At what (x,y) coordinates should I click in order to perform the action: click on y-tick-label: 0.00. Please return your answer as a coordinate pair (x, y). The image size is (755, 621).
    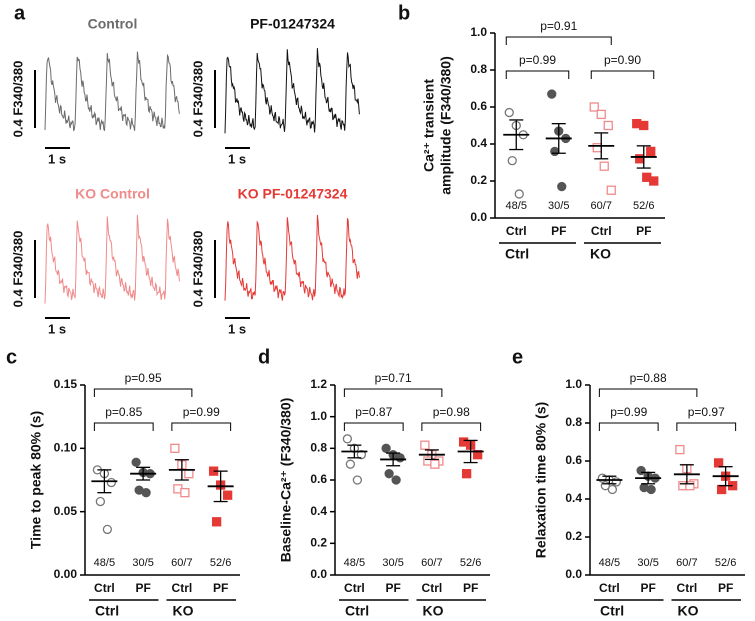
    Looking at the image, I should click on (66, 574).